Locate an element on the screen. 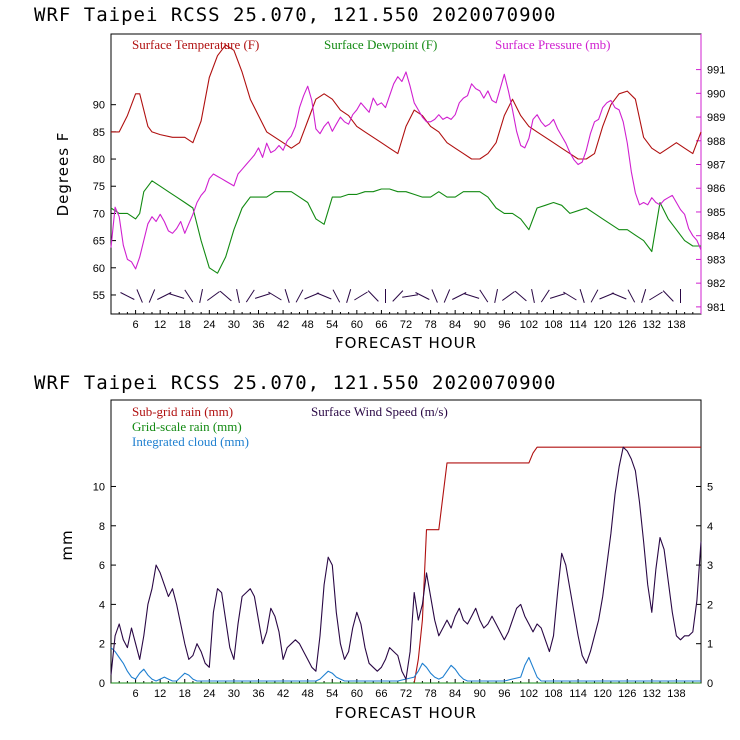  bottom-y-tick-label: 10 is located at coordinates (99, 487).